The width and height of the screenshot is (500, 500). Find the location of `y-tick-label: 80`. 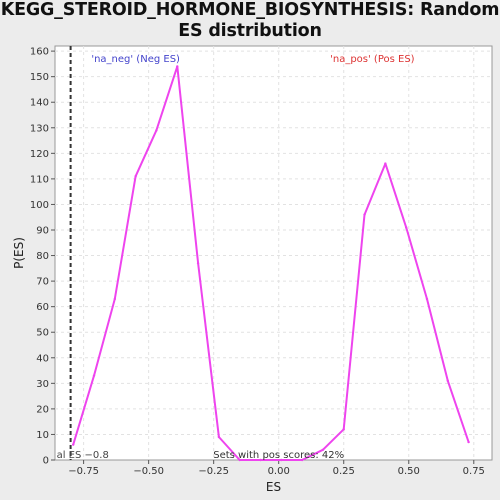

y-tick-label: 80 is located at coordinates (42, 256).